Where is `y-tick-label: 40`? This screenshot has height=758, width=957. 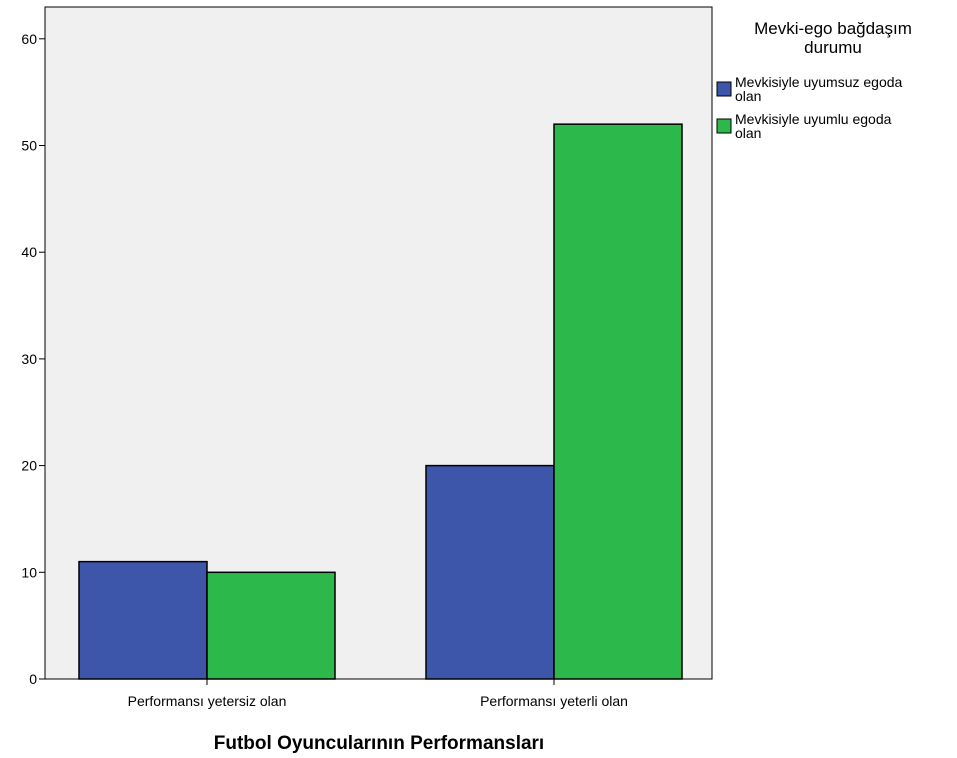 y-tick-label: 40 is located at coordinates (29, 252).